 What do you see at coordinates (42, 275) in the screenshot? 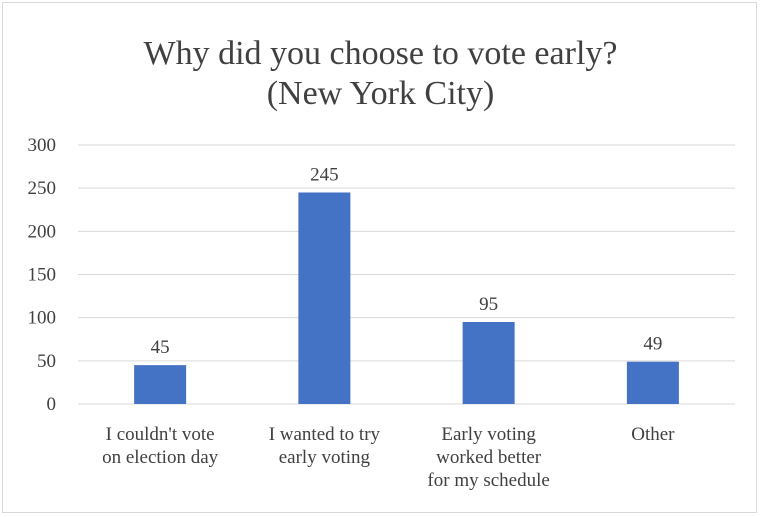
I see `y-tick-label: 150` at bounding box center [42, 275].